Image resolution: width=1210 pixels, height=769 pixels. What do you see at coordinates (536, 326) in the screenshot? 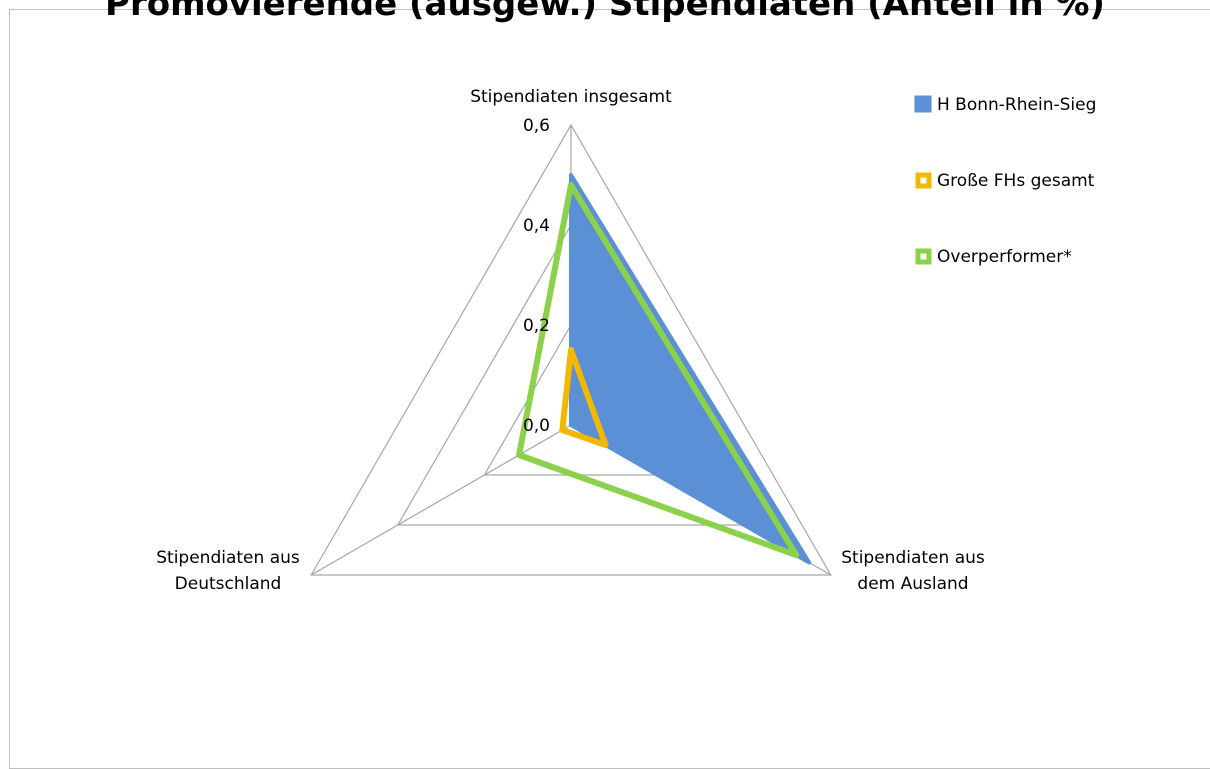
I see `tick-label: 0,2` at bounding box center [536, 326].